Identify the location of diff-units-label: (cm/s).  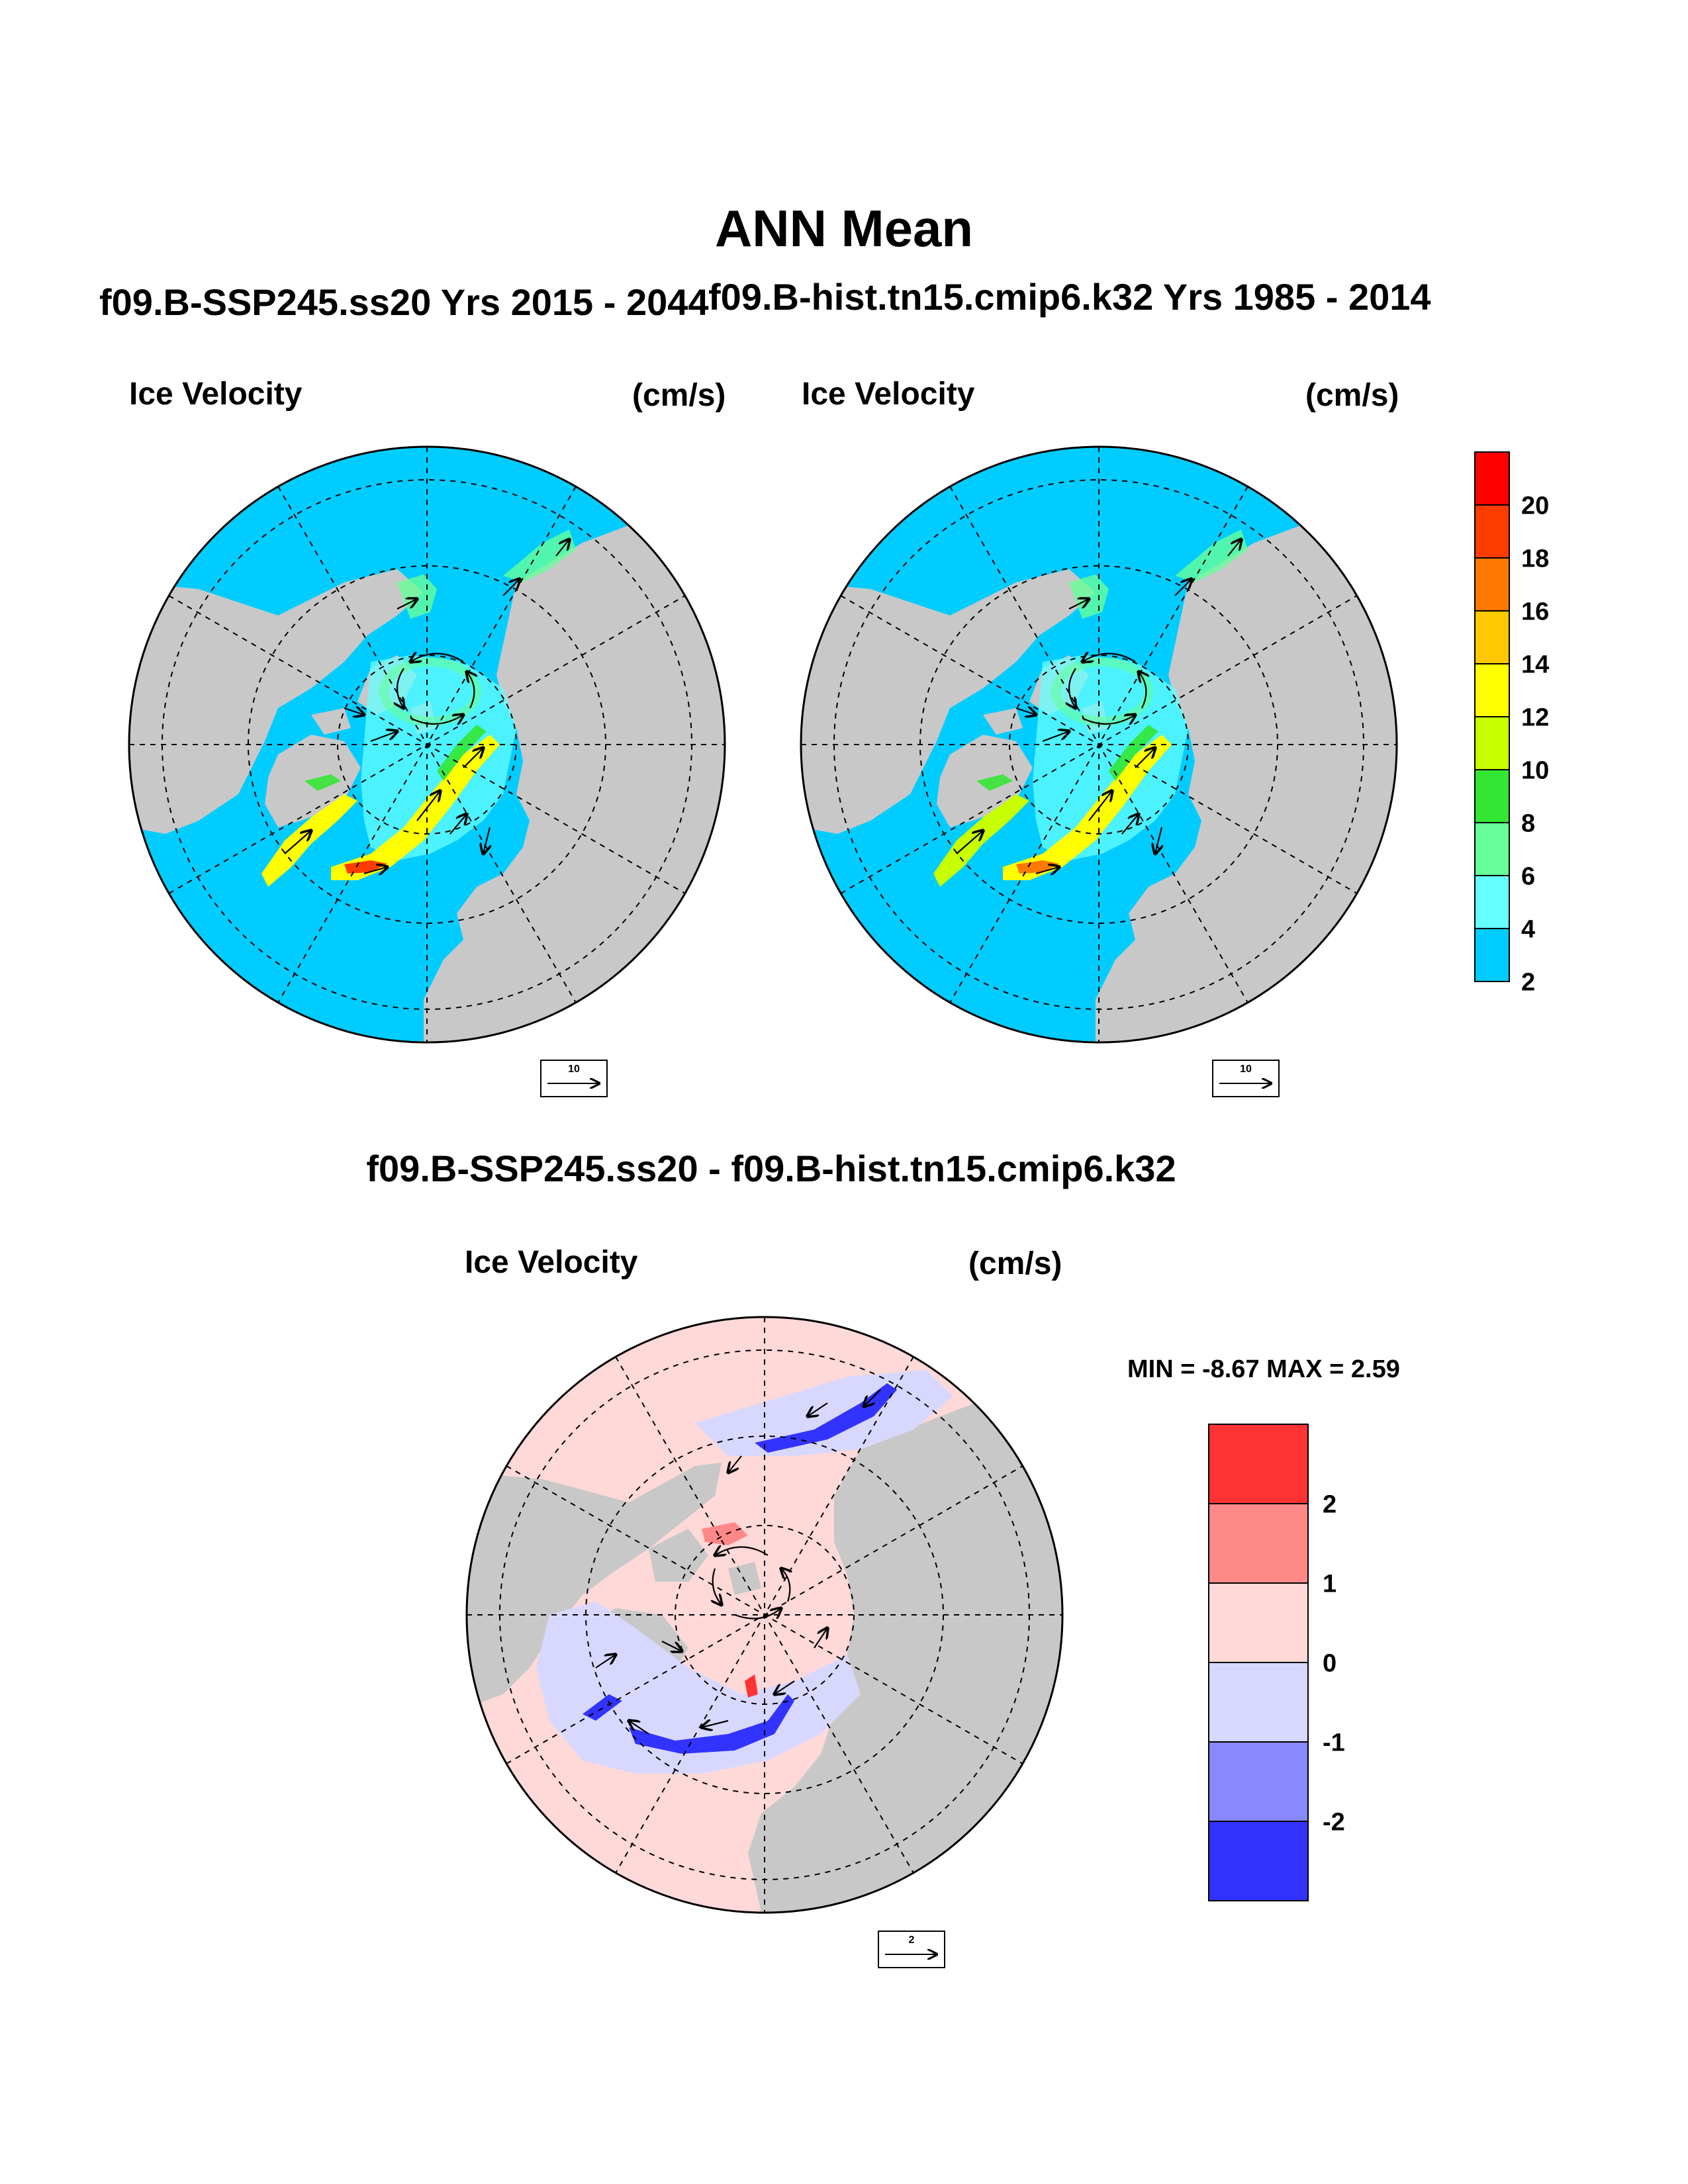
(1015, 1263).